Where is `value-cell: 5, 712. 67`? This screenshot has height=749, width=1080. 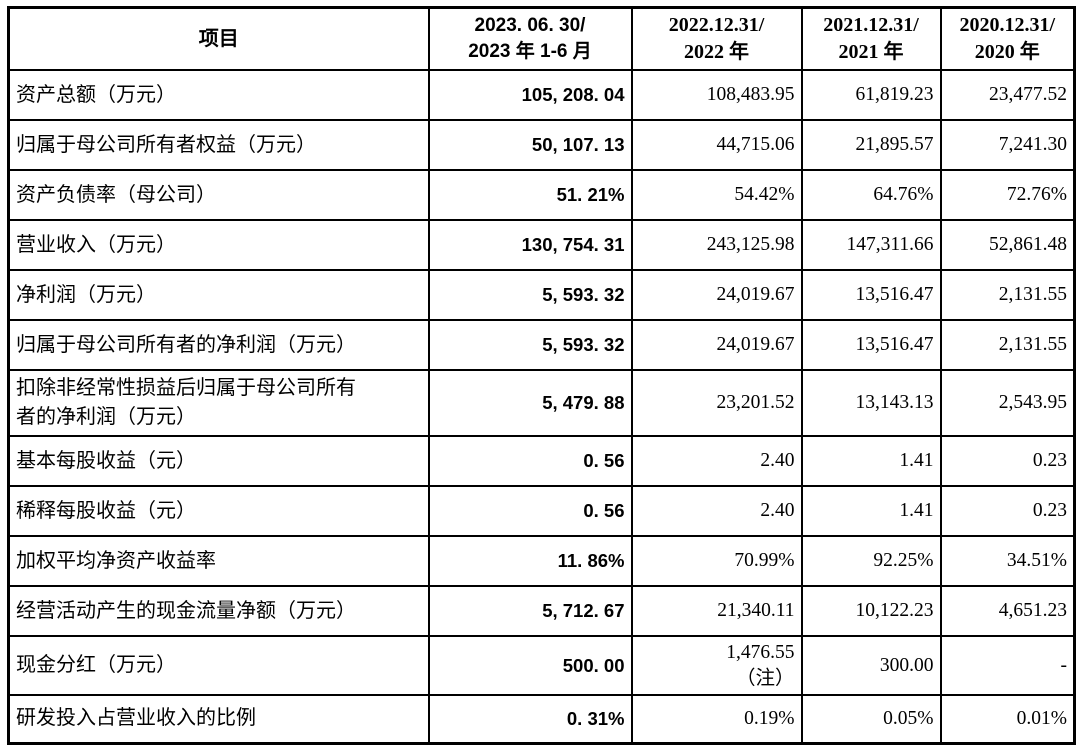 value-cell: 5, 712. 67 is located at coordinates (530, 611).